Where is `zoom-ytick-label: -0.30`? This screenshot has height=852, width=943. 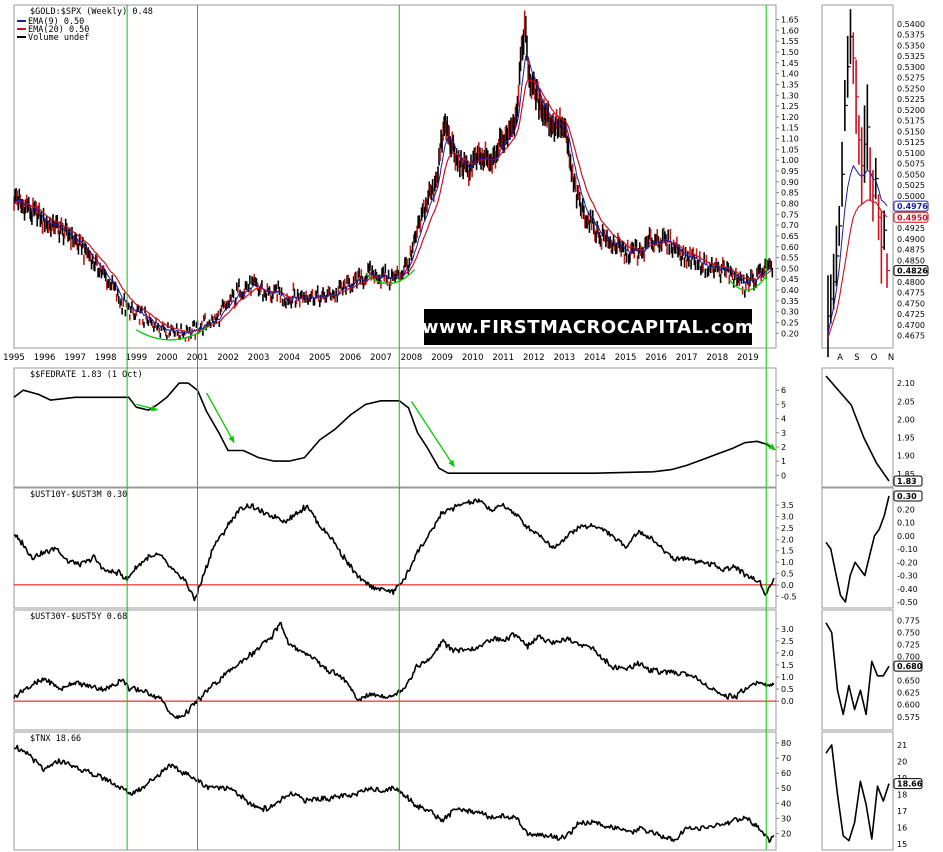
zoom-ytick-label: -0.30 is located at coordinates (907, 576).